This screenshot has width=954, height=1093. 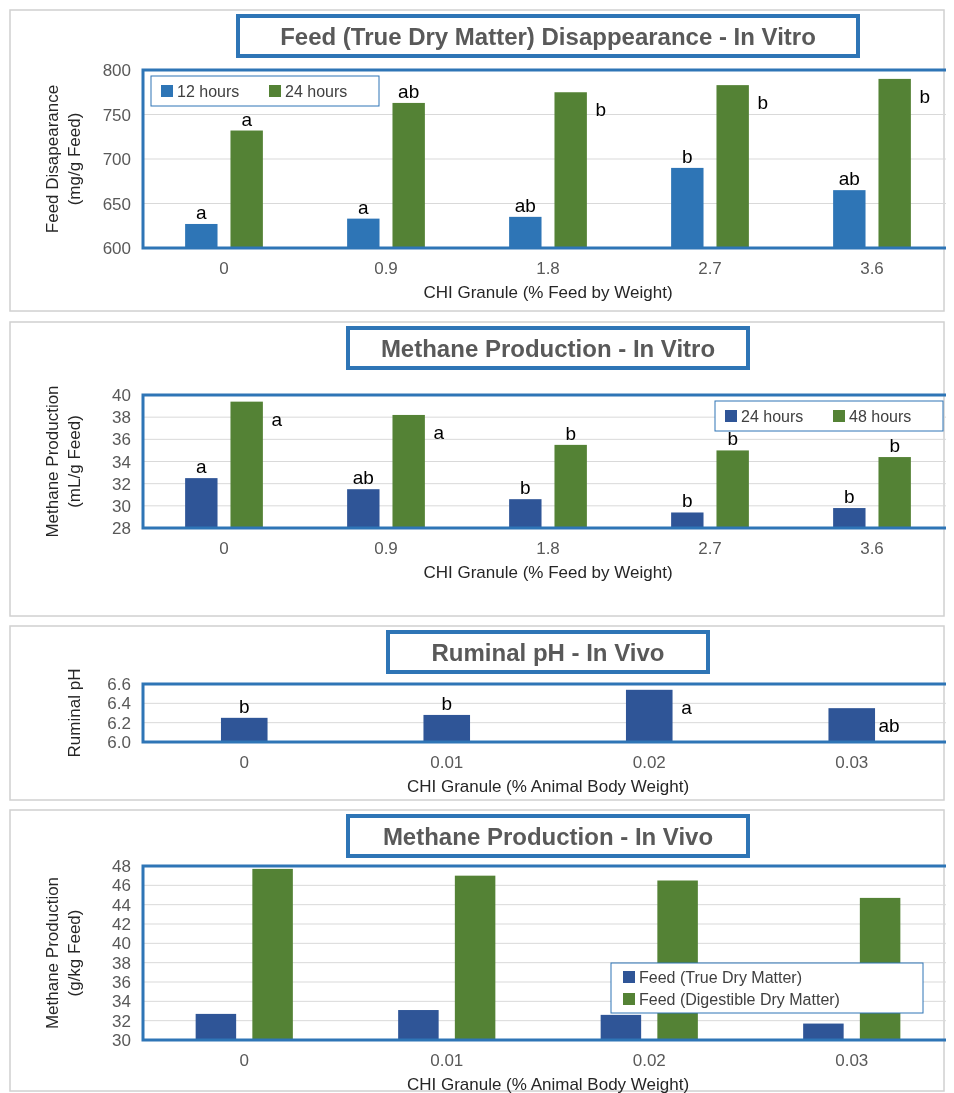 What do you see at coordinates (121, 528) in the screenshot?
I see `y-tick-label: 28` at bounding box center [121, 528].